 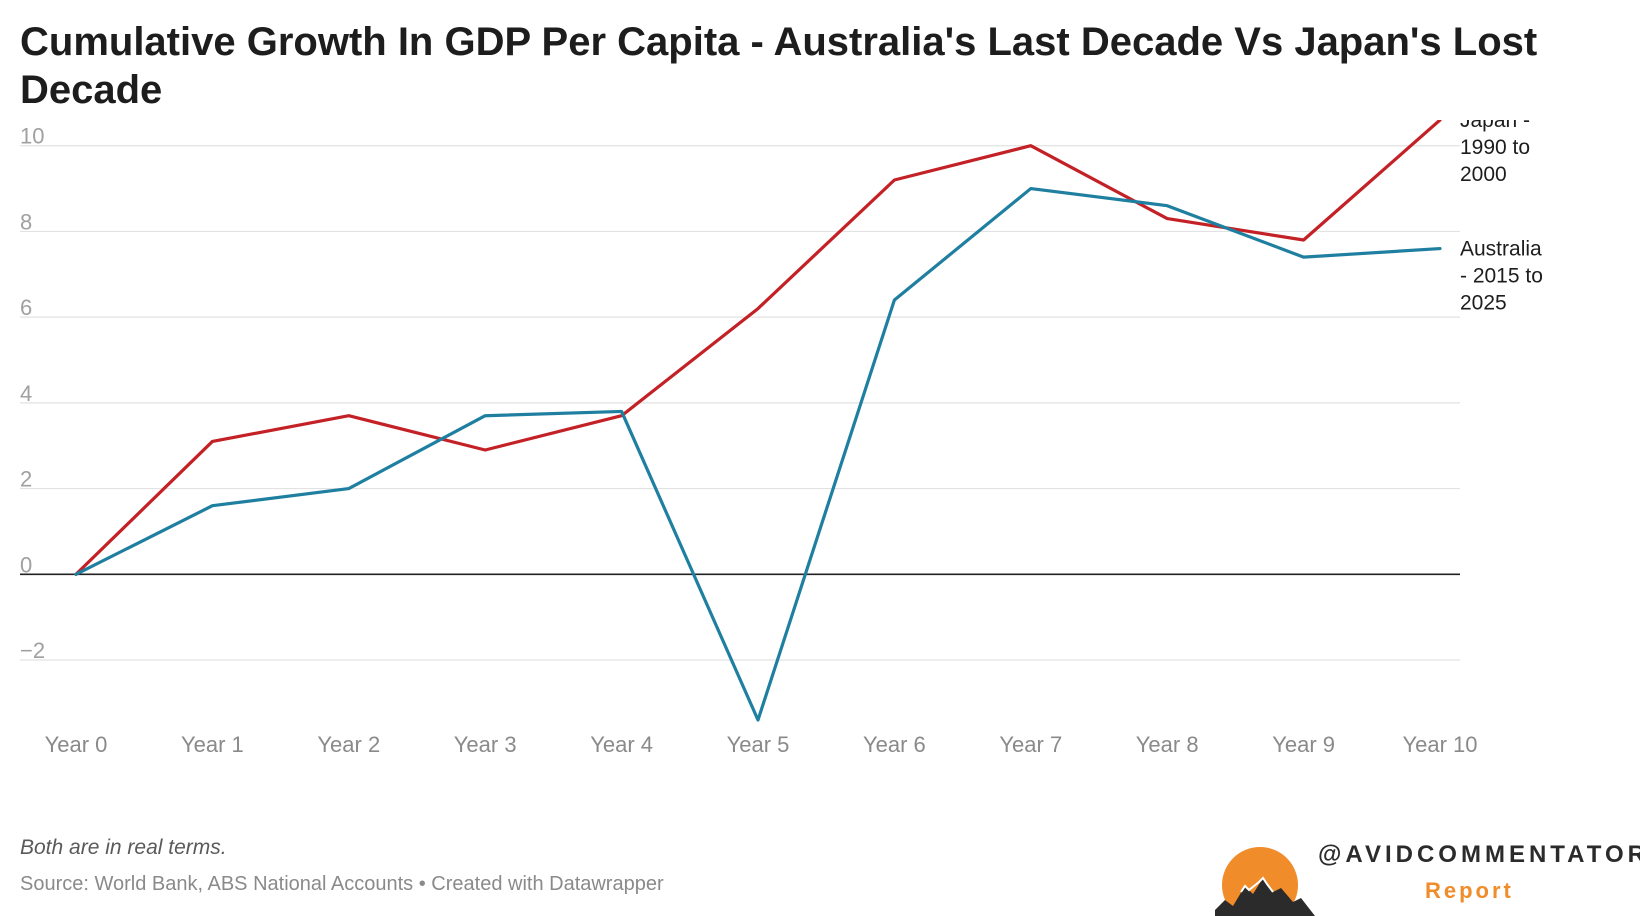 What do you see at coordinates (1469, 890) in the screenshot?
I see `brand-sub: Report` at bounding box center [1469, 890].